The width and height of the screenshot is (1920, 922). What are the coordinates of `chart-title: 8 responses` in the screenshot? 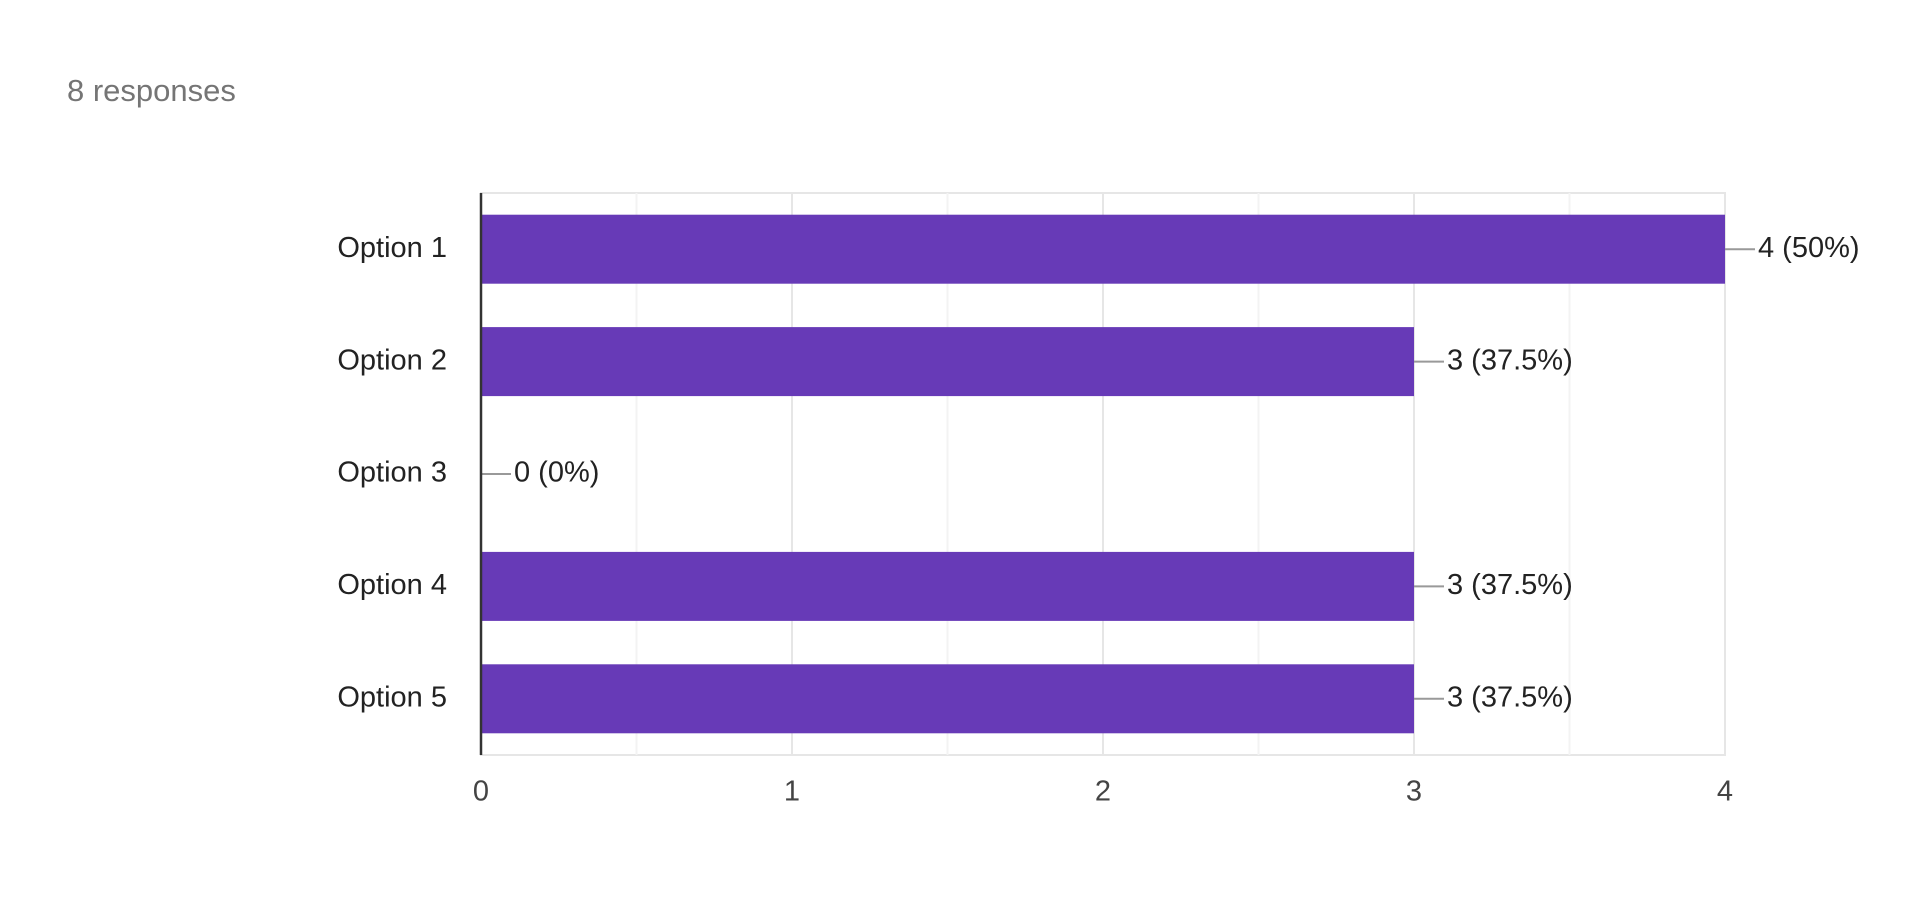 It's located at (151, 90).